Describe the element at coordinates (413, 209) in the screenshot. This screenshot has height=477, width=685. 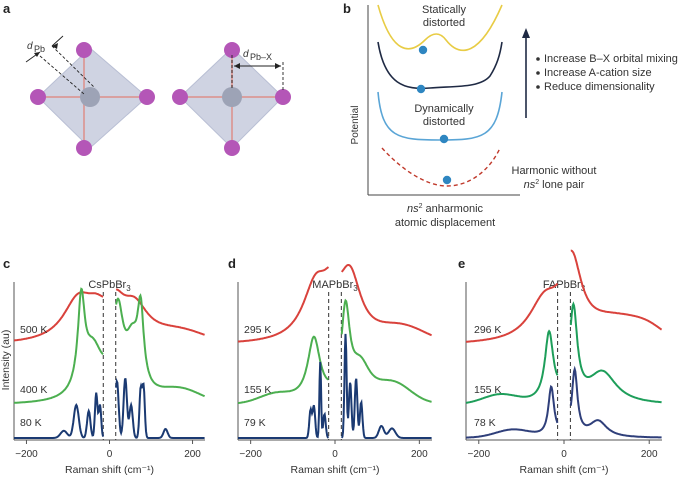
I see `x-label-ns: ns` at that location.